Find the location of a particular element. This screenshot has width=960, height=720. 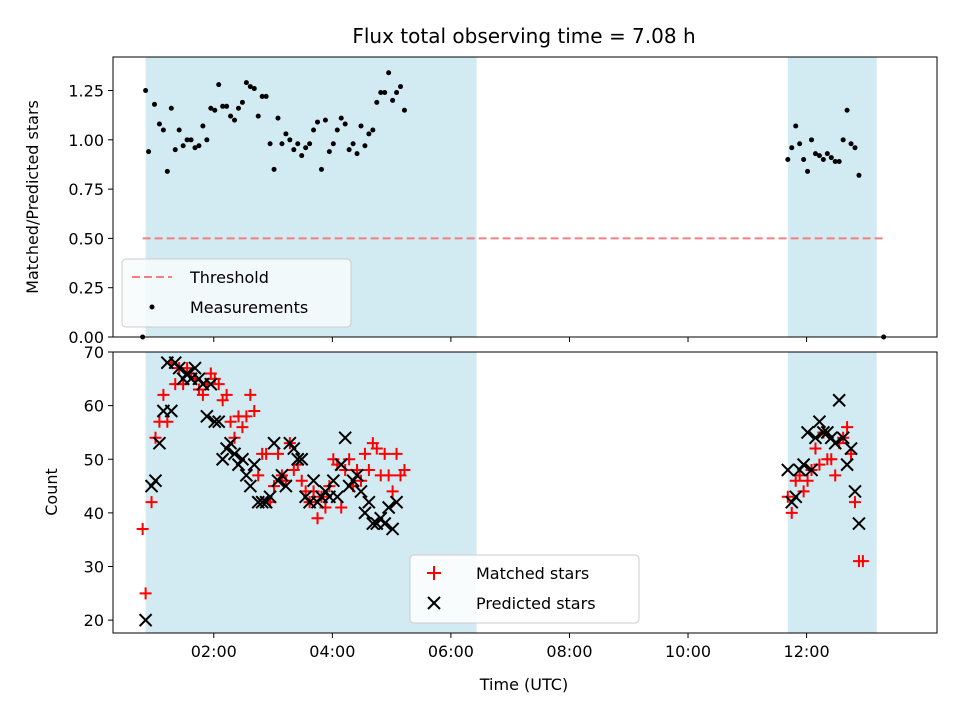

x-tick-label: 02:00 is located at coordinates (214, 651).